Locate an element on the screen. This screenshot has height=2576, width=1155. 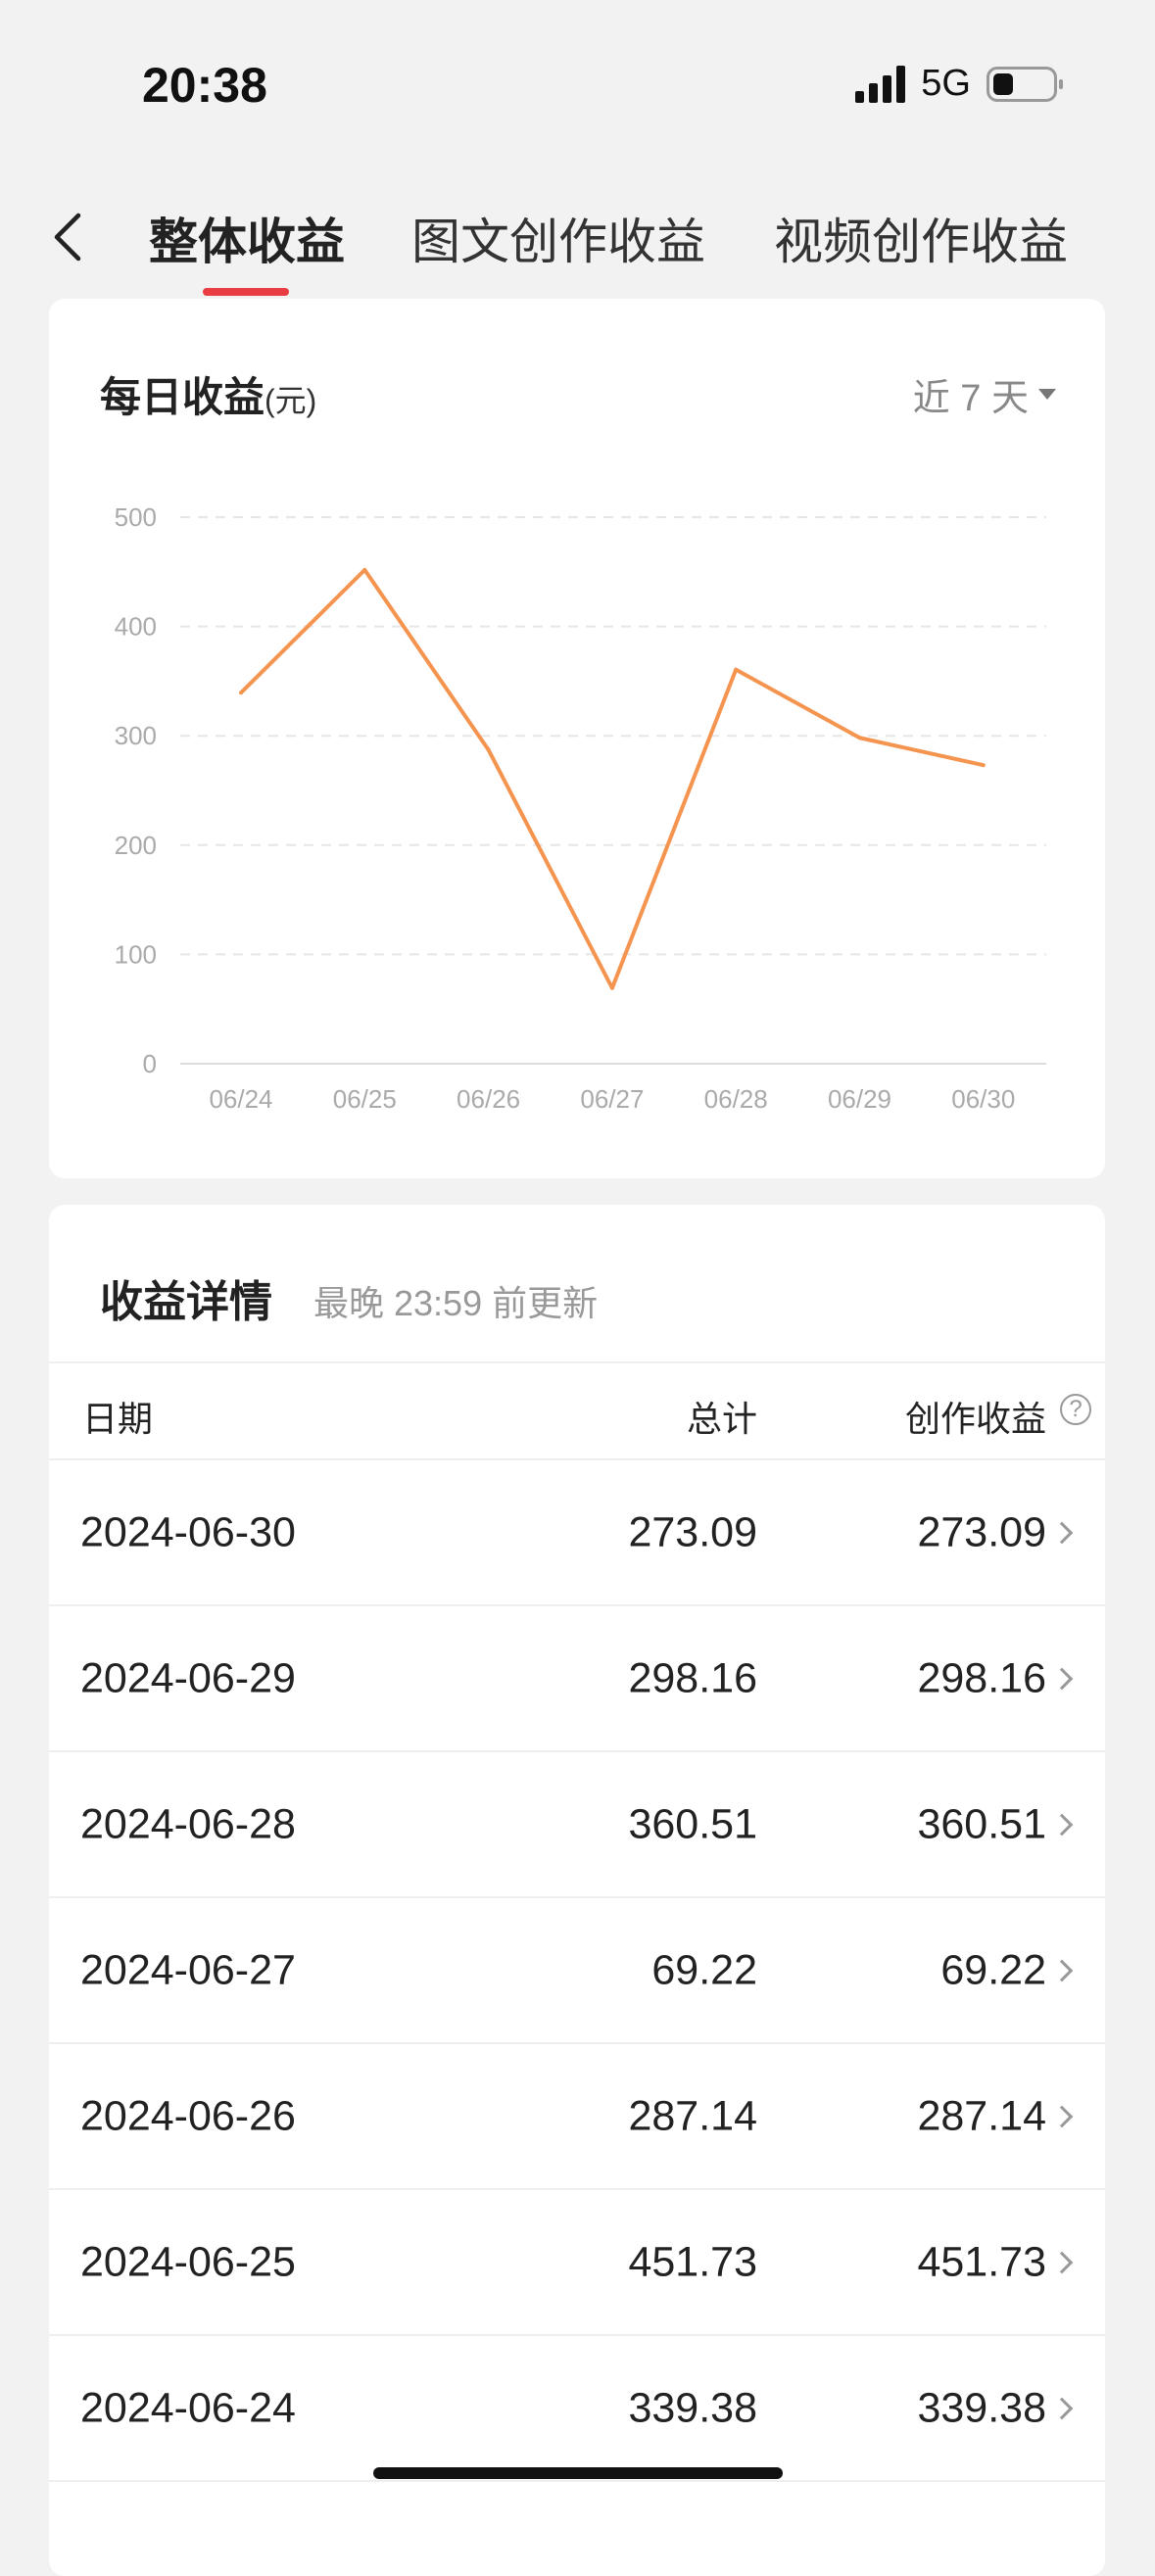
row-creation: 273.09 is located at coordinates (982, 1531).